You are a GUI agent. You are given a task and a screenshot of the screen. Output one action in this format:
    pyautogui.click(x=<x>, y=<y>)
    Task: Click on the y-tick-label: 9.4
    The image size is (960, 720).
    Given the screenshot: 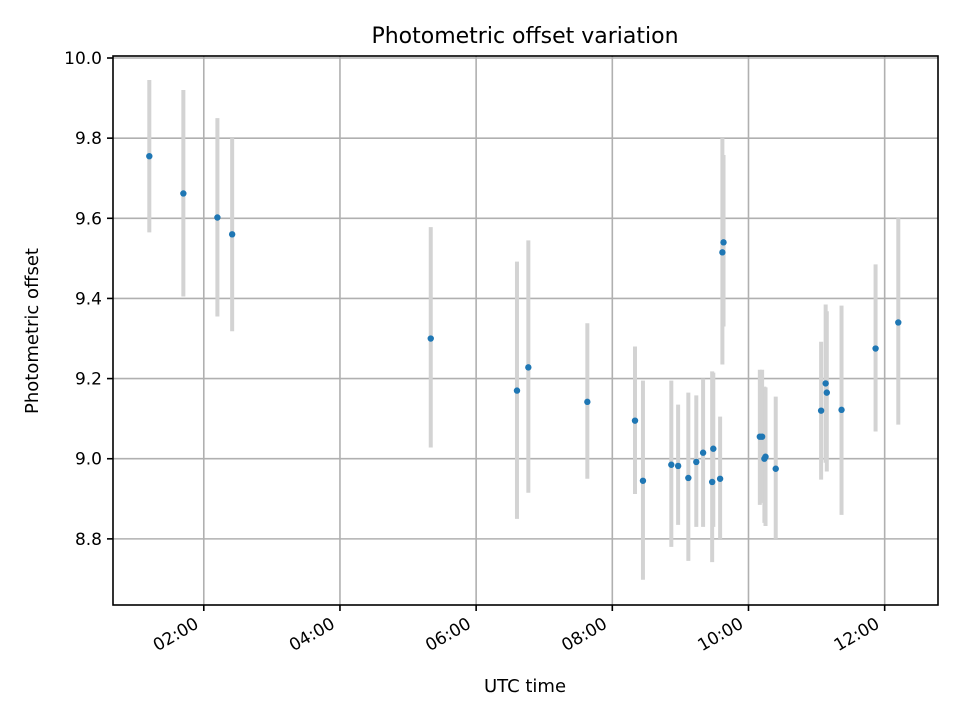 What is the action you would take?
    pyautogui.click(x=88, y=299)
    